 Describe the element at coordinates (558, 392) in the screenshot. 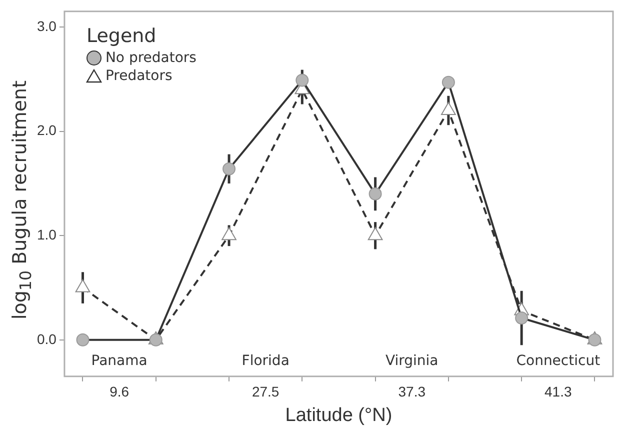

I see `x-tick-label: 41.3` at that location.